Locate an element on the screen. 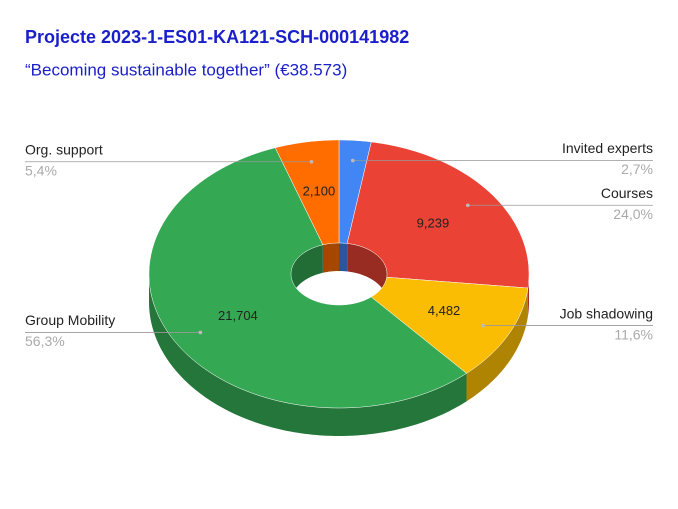 The width and height of the screenshot is (678, 509). slice is located at coordinates (307, 192).